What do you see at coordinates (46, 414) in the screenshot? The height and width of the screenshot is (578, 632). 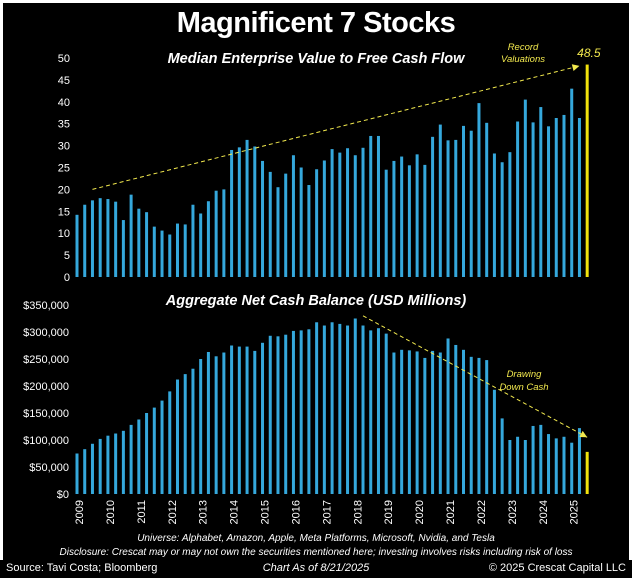 I see `net-cash-y-tick-label: $150,000` at bounding box center [46, 414].